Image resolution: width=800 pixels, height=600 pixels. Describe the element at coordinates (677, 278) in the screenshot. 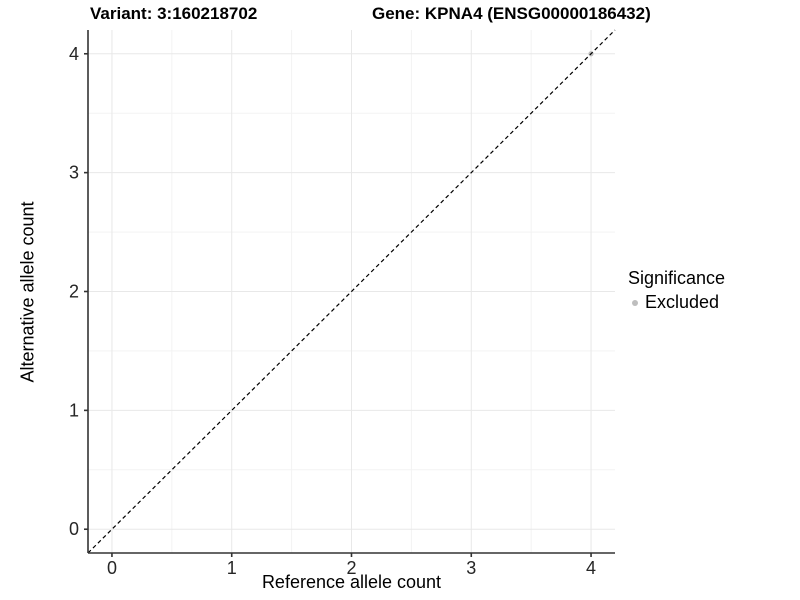

I see `legend-title: Significance` at that location.